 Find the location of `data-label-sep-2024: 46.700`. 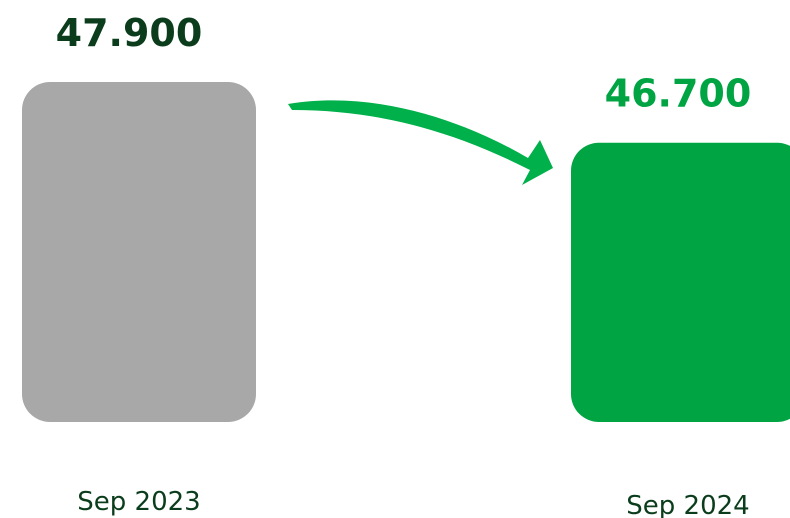

data-label-sep-2024: 46.700 is located at coordinates (678, 94).